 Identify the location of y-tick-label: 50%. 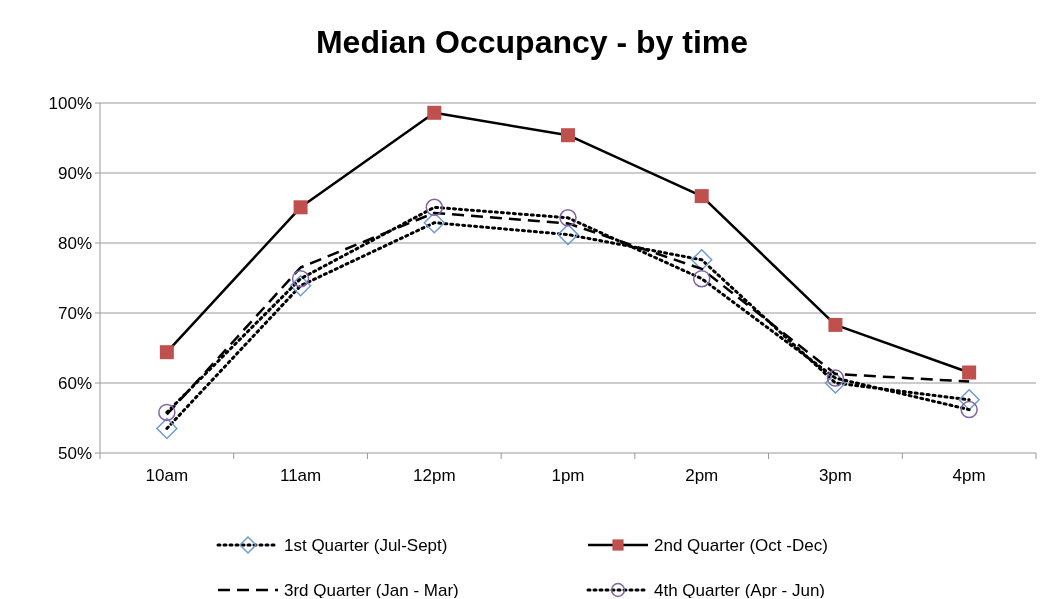
(74, 453).